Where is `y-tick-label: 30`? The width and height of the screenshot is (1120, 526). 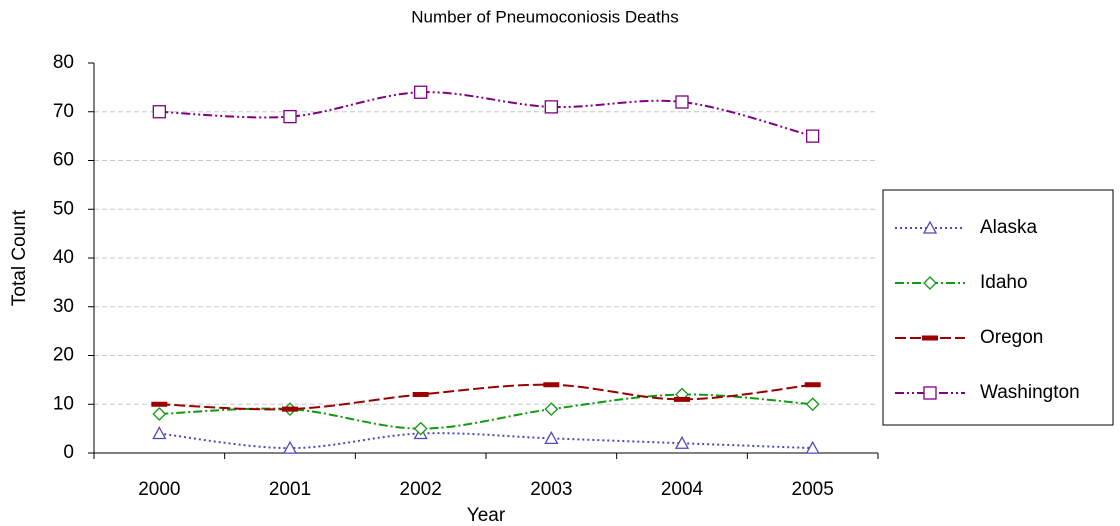 y-tick-label: 30 is located at coordinates (63, 306).